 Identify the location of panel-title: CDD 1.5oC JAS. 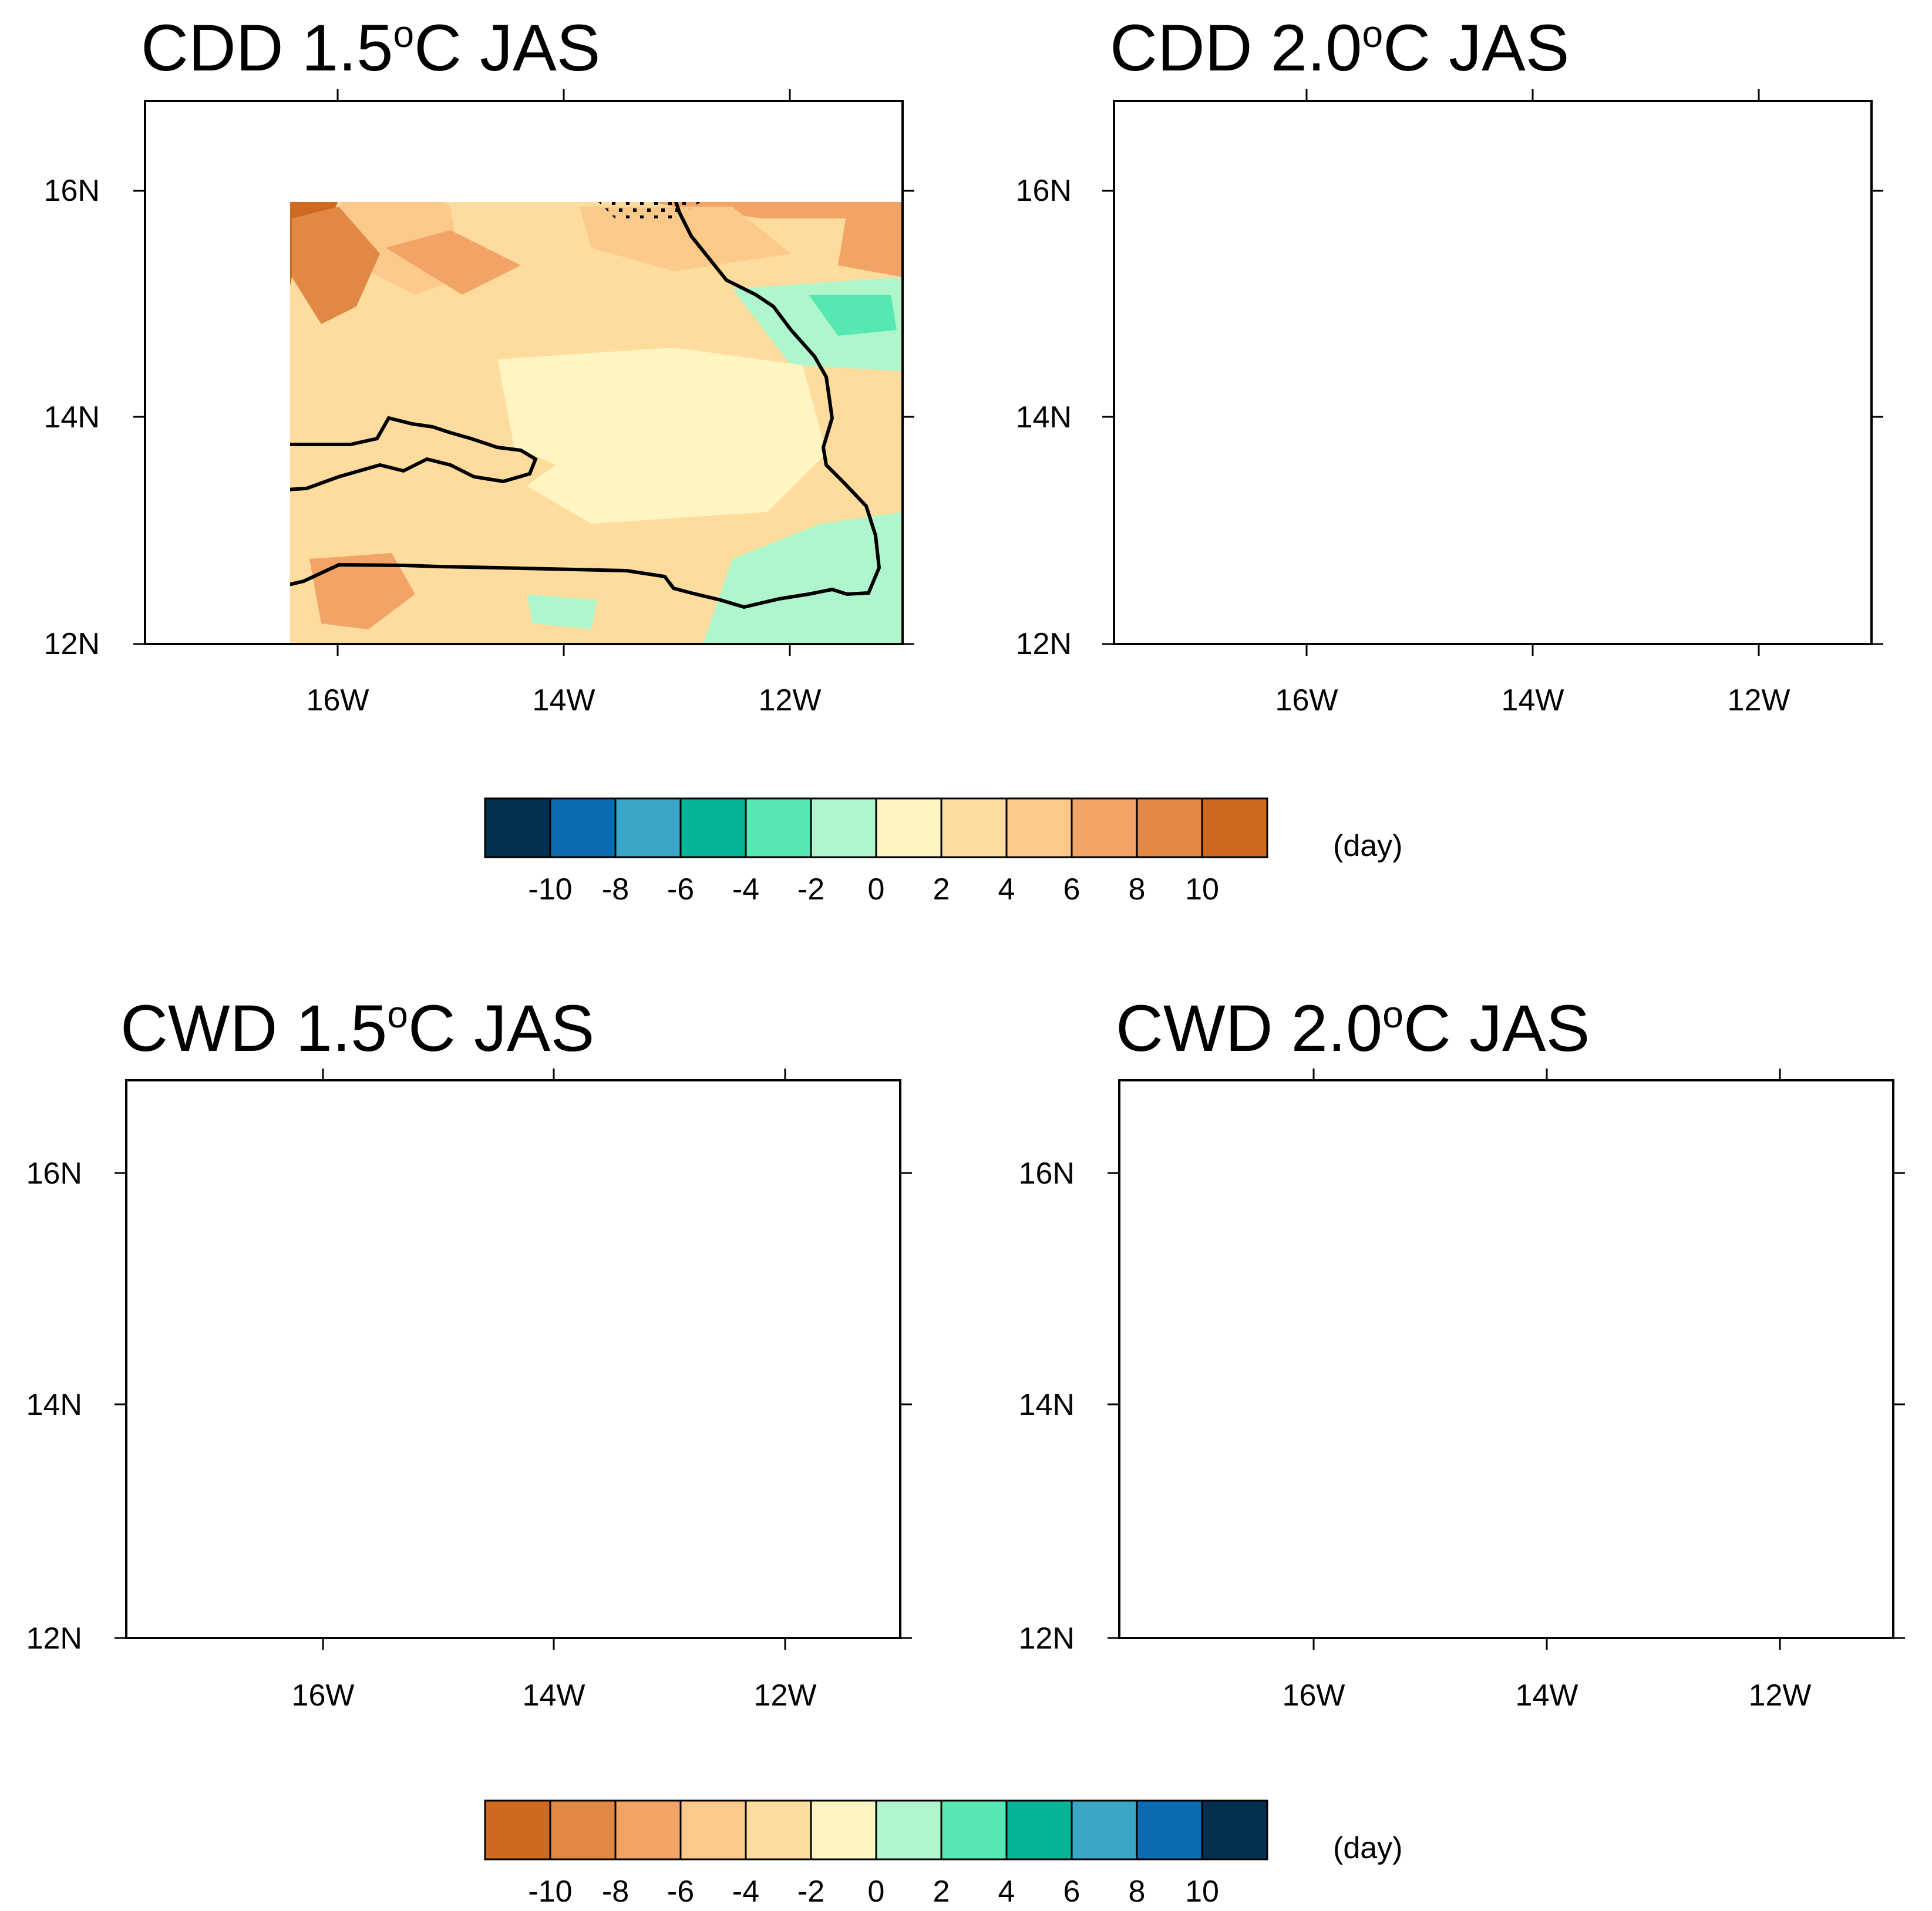
(370, 48).